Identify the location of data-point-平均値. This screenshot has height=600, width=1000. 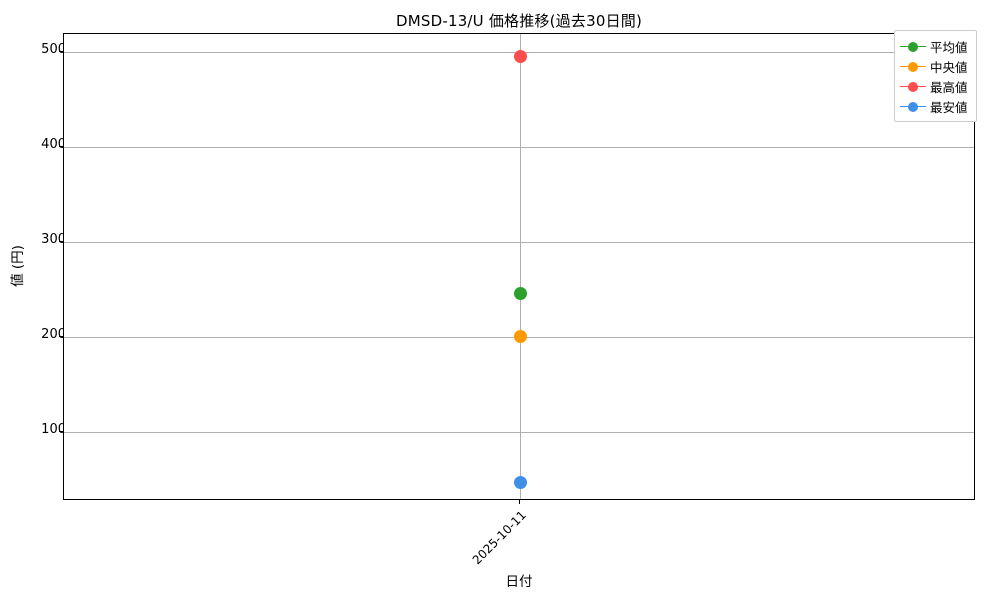
(520, 293).